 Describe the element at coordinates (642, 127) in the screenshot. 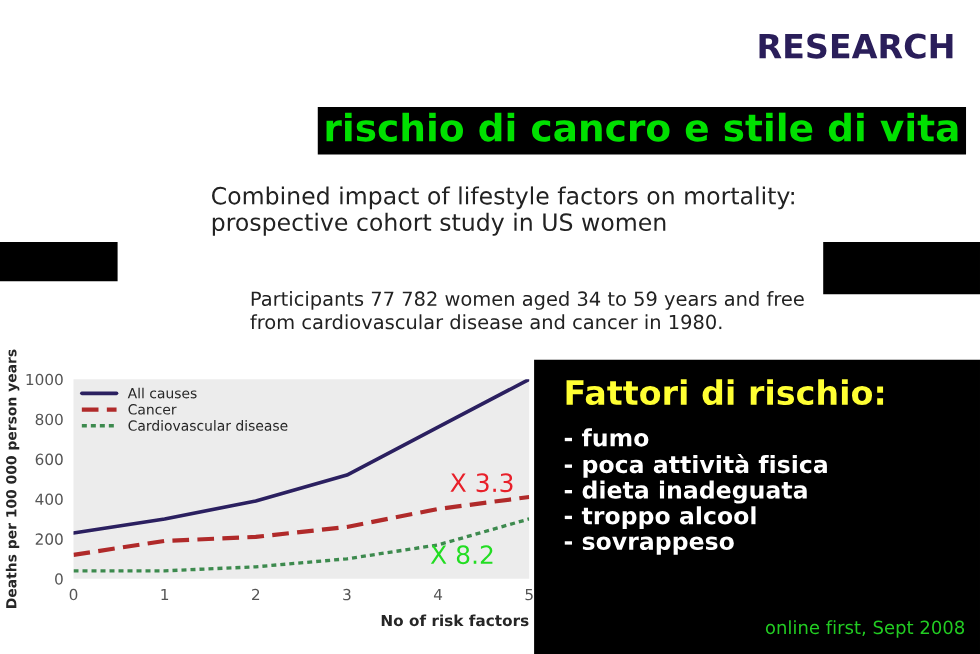

I see `text: rischio di cancro e stile di vita` at that location.